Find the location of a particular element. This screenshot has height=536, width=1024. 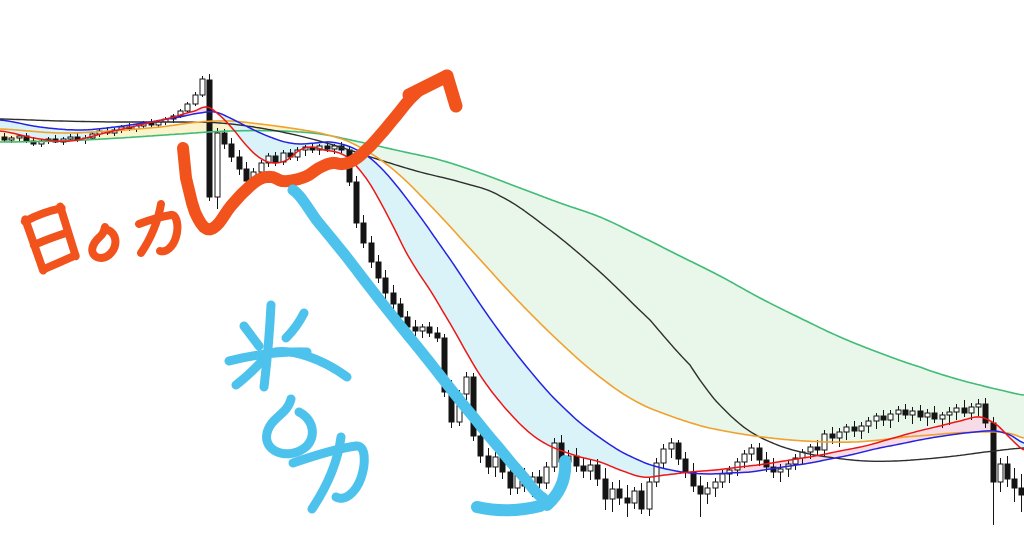

orange-up-arrow-shaft is located at coordinates (304, 158).